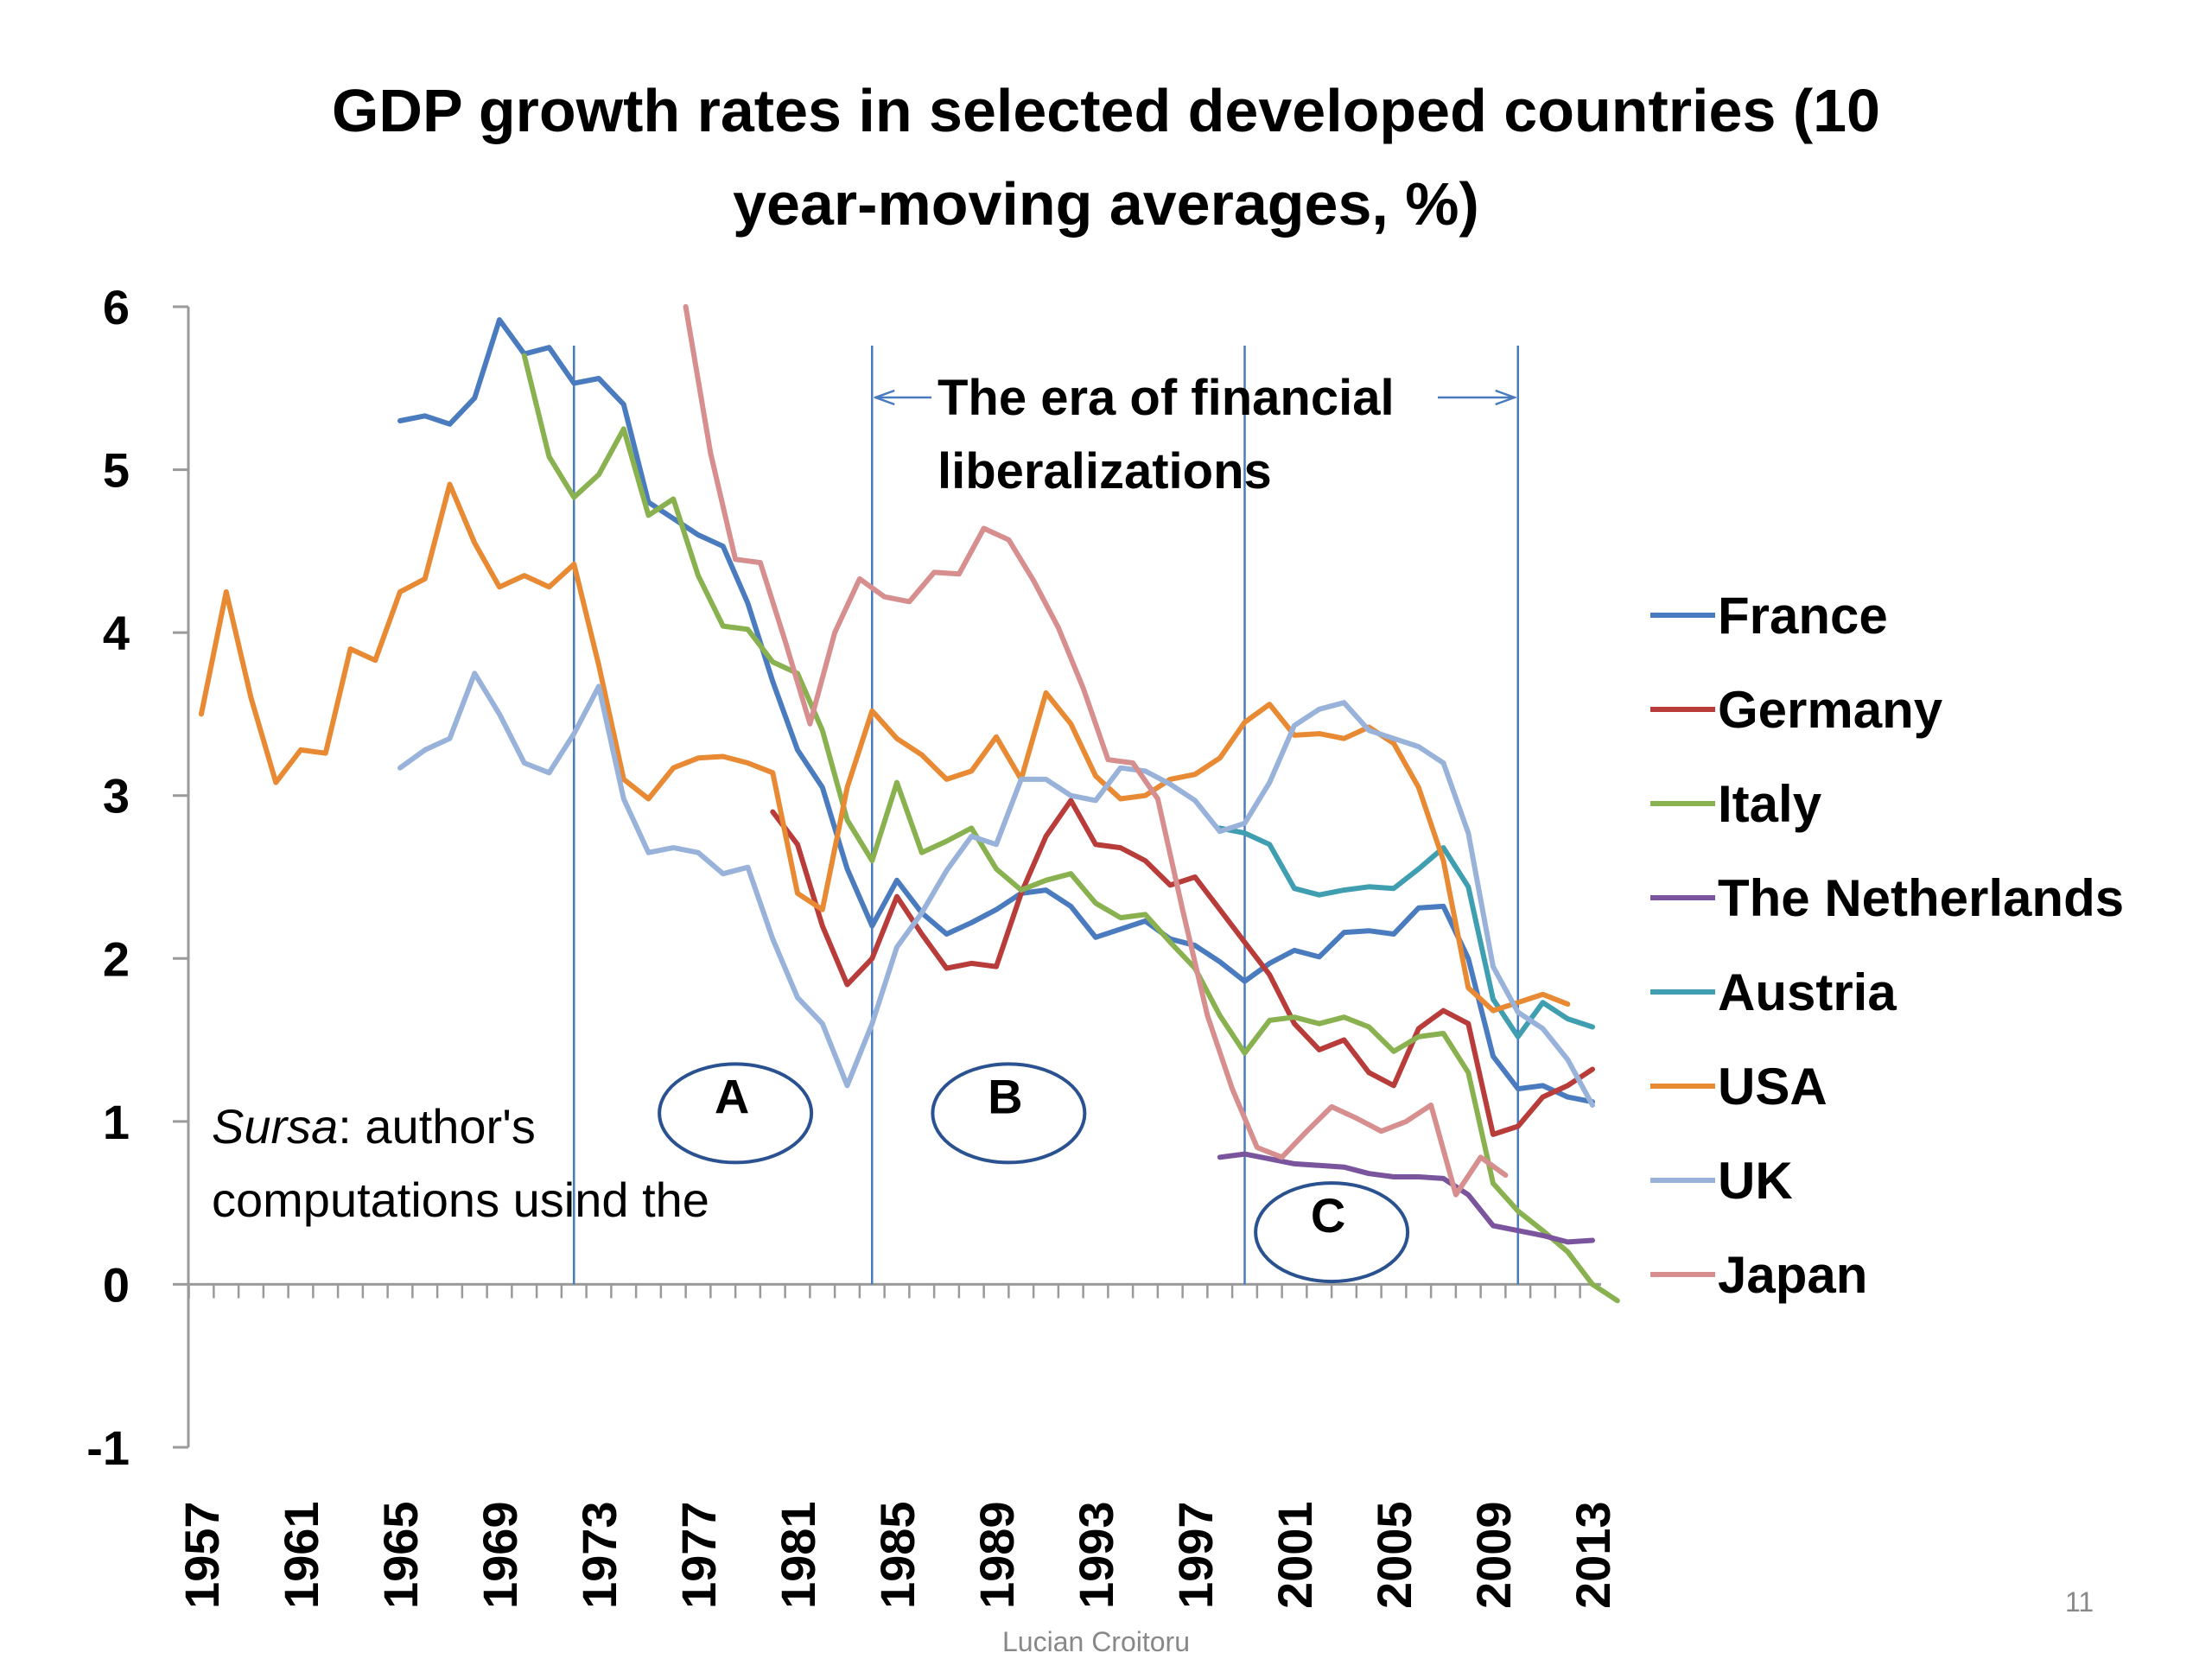 The width and height of the screenshot is (2212, 1659). Describe the element at coordinates (1166, 398) in the screenshot. I see `era-label-line1: The era of financial` at that location.